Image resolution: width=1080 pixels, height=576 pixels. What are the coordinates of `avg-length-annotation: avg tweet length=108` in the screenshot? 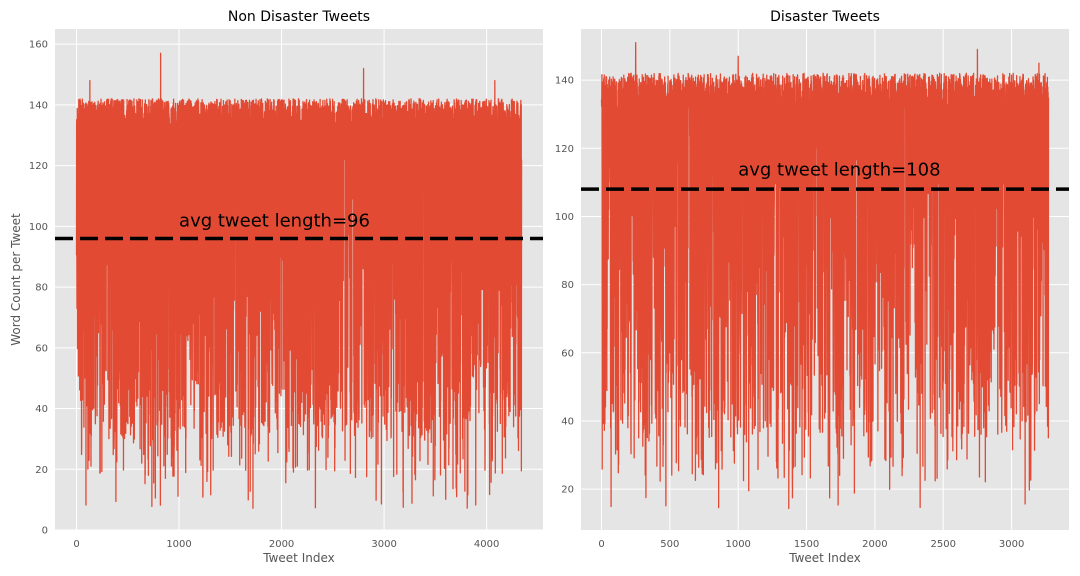 It's located at (839, 170).